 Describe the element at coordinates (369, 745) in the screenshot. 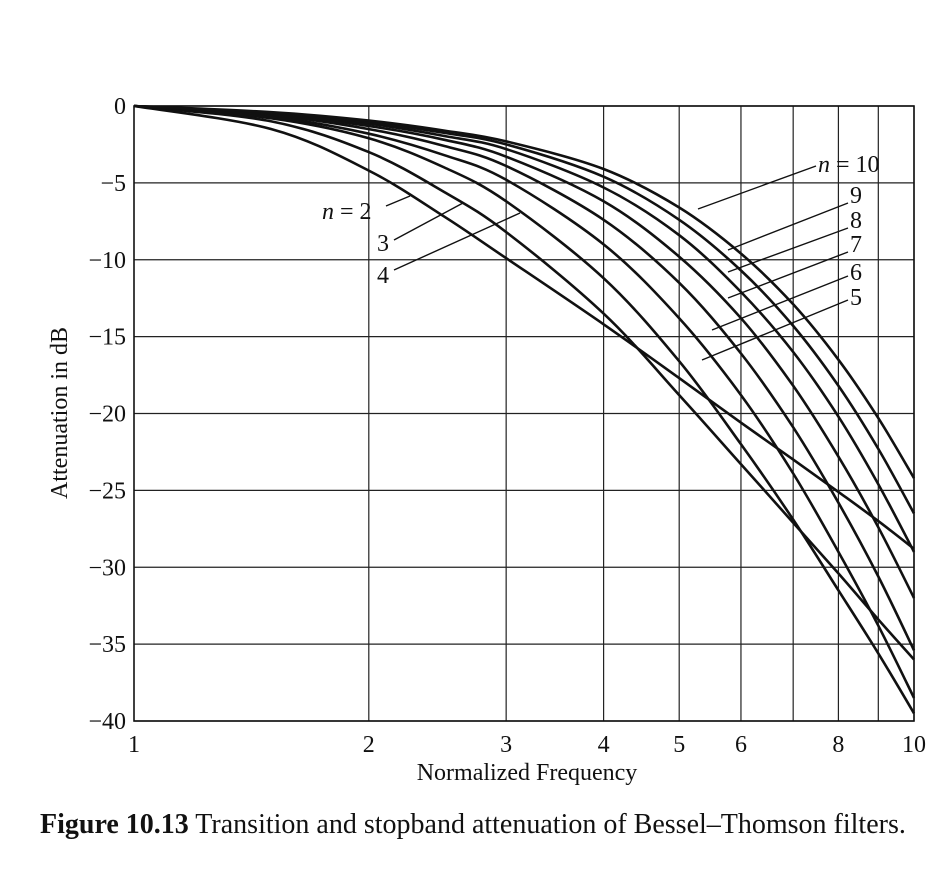

I see `x-tick-label-2: 2` at that location.